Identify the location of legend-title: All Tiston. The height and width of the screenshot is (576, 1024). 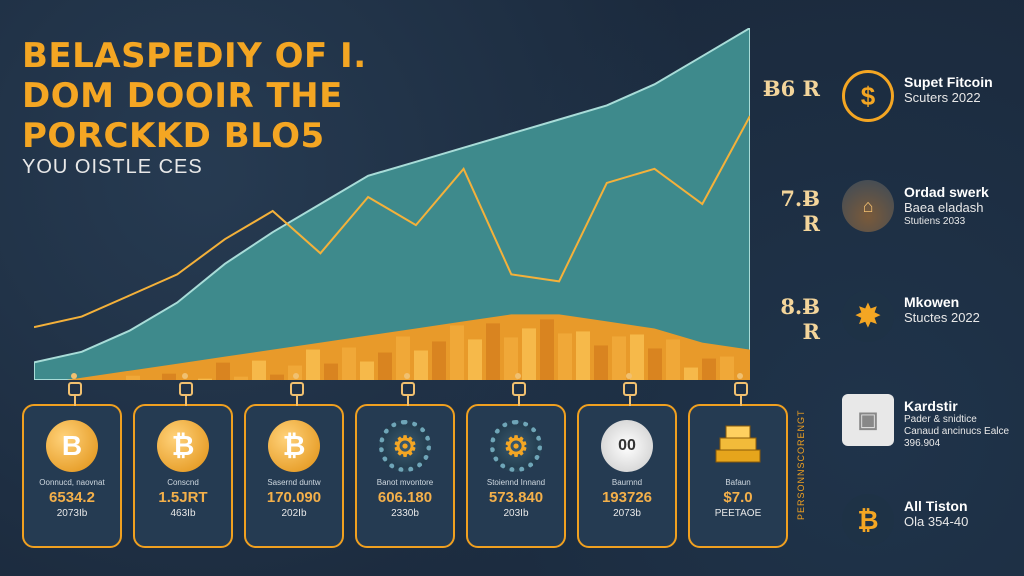
(936, 506).